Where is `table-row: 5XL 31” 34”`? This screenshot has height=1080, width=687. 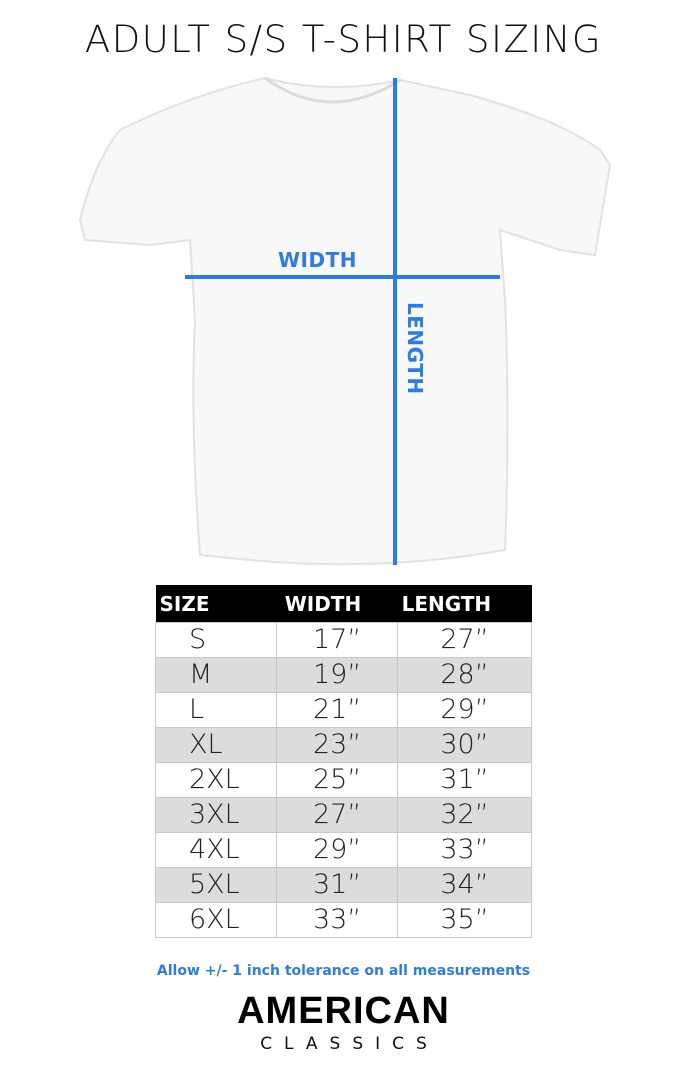
table-row: 5XL 31” 34” is located at coordinates (343, 885).